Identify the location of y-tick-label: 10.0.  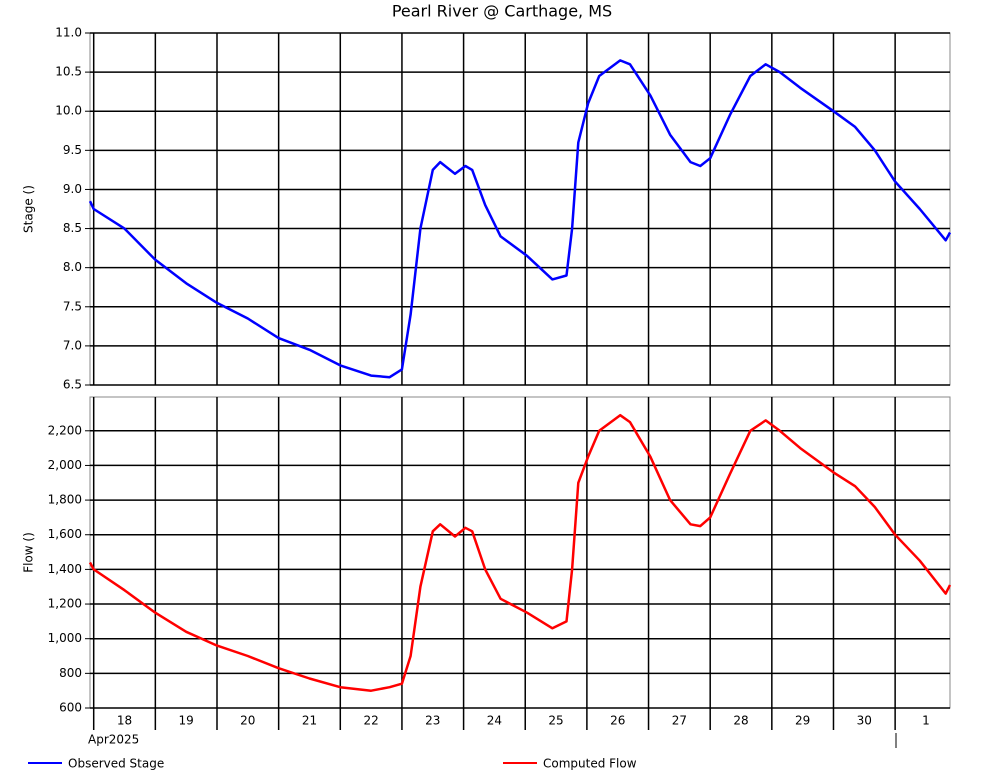
(68, 111).